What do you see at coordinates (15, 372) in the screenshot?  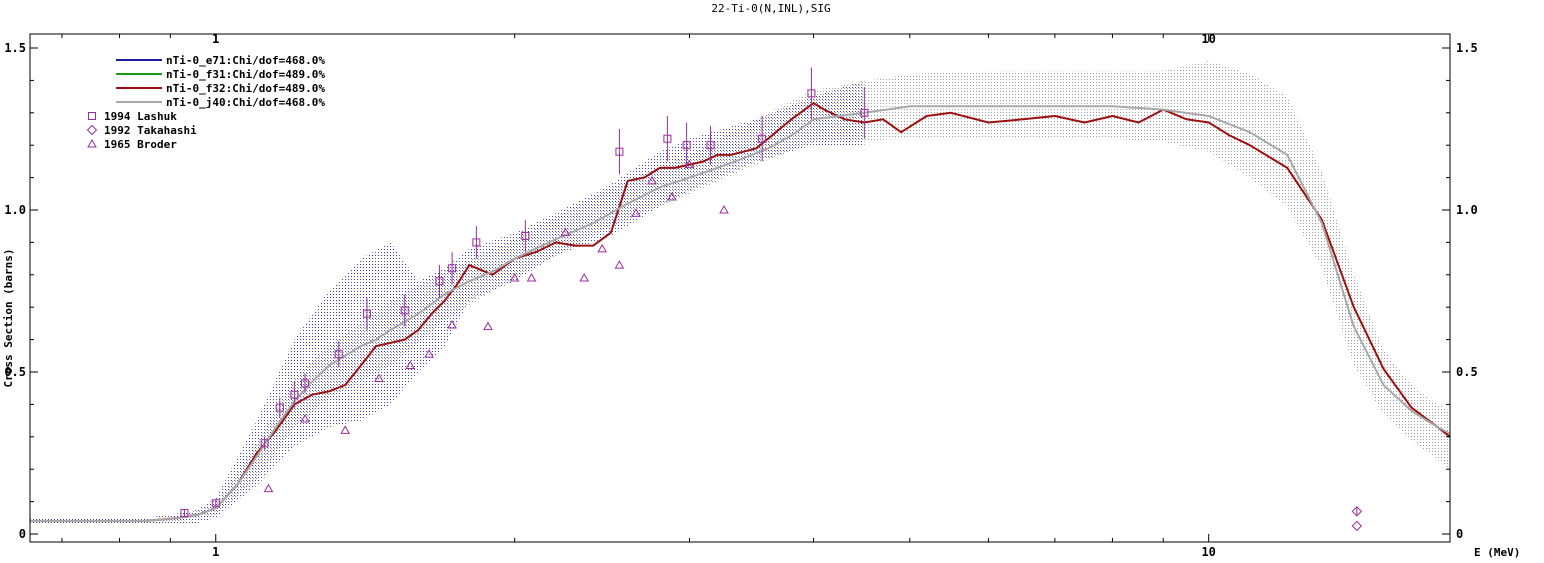 I see `y-tick-label-left: 0.5` at bounding box center [15, 372].